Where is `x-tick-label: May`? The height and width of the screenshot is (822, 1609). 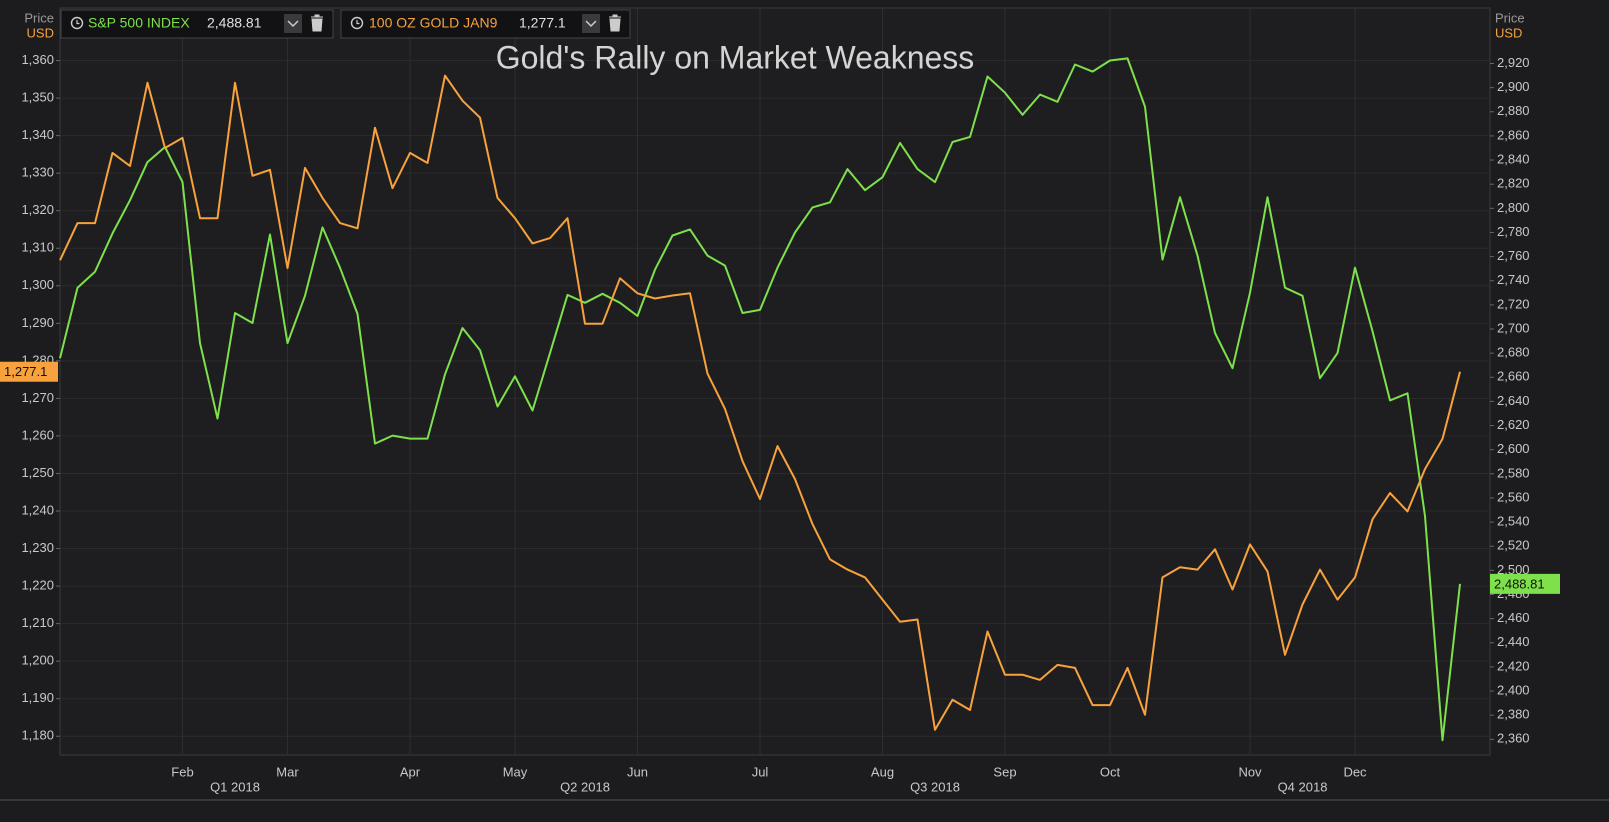 x-tick-label: May is located at coordinates (515, 771).